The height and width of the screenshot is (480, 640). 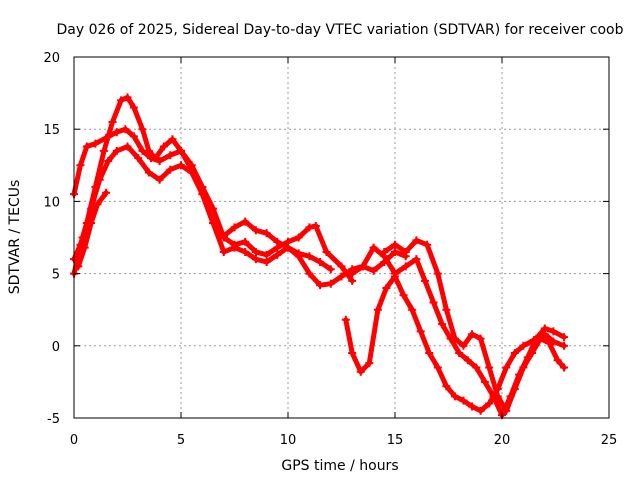 I want to click on series-satellite-track-g, so click(x=474, y=325).